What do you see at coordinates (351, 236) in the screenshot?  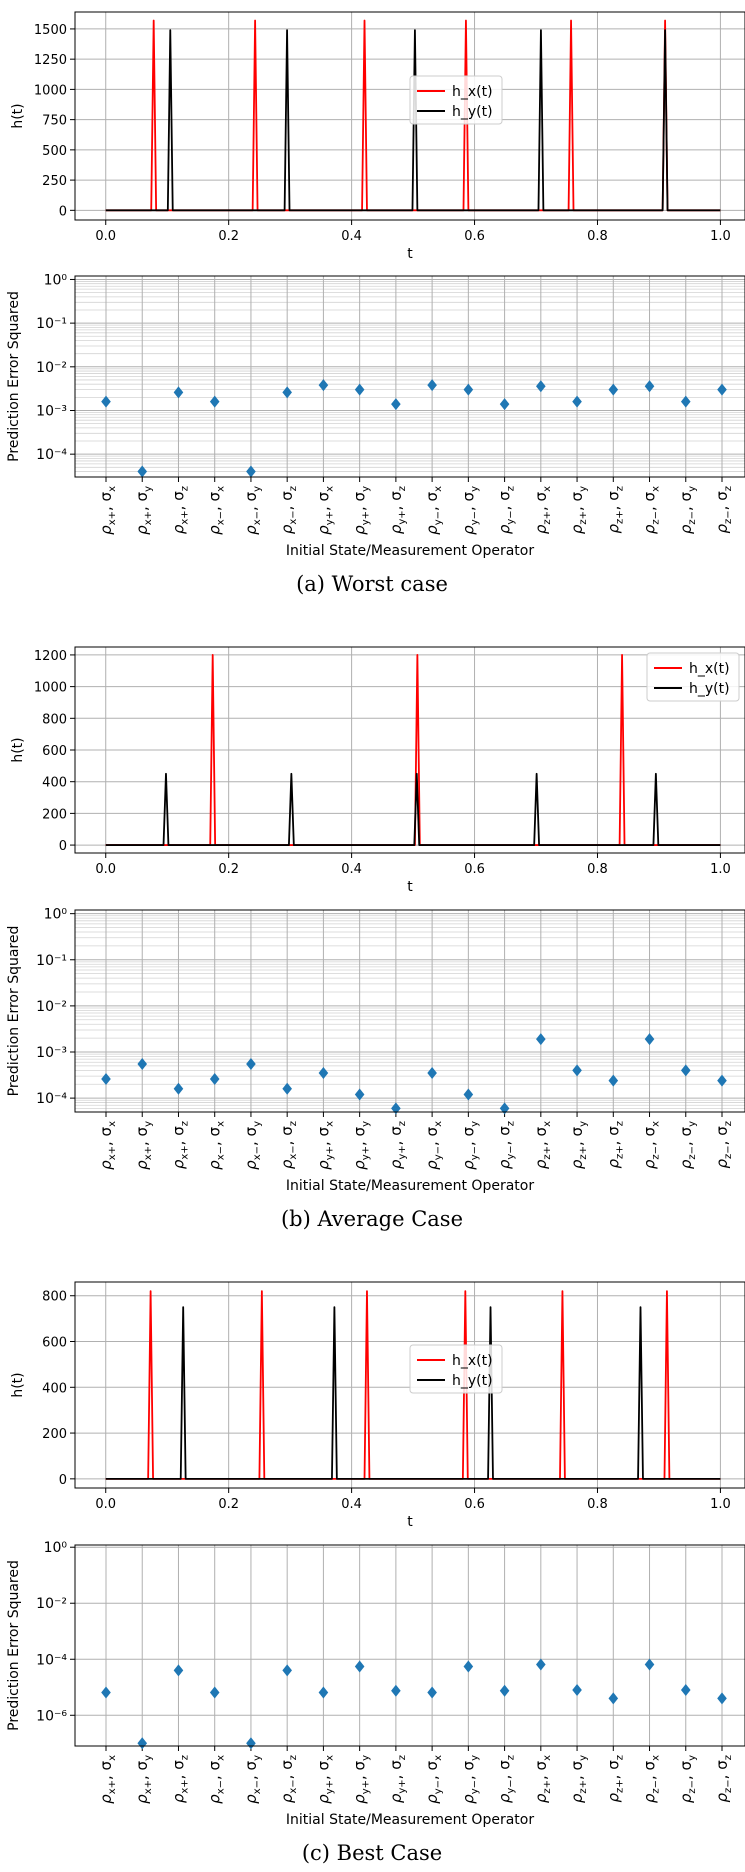 I see `x-tick-label: 0.4` at bounding box center [351, 236].